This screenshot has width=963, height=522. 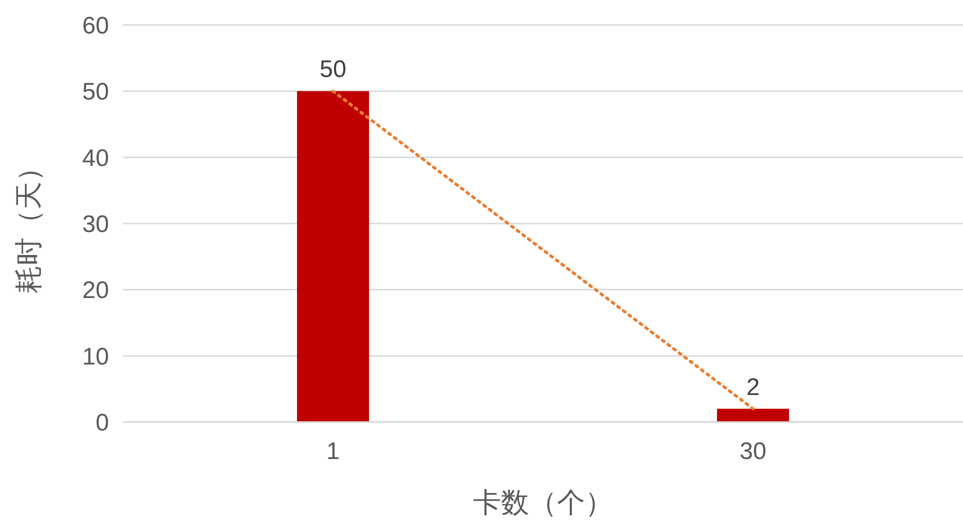 What do you see at coordinates (95, 290) in the screenshot?
I see `y-tick-label: 20` at bounding box center [95, 290].